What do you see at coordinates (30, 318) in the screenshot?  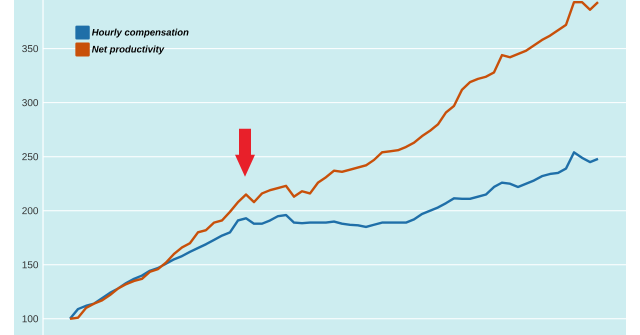 I see `y-tick-label: 100` at bounding box center [30, 318].